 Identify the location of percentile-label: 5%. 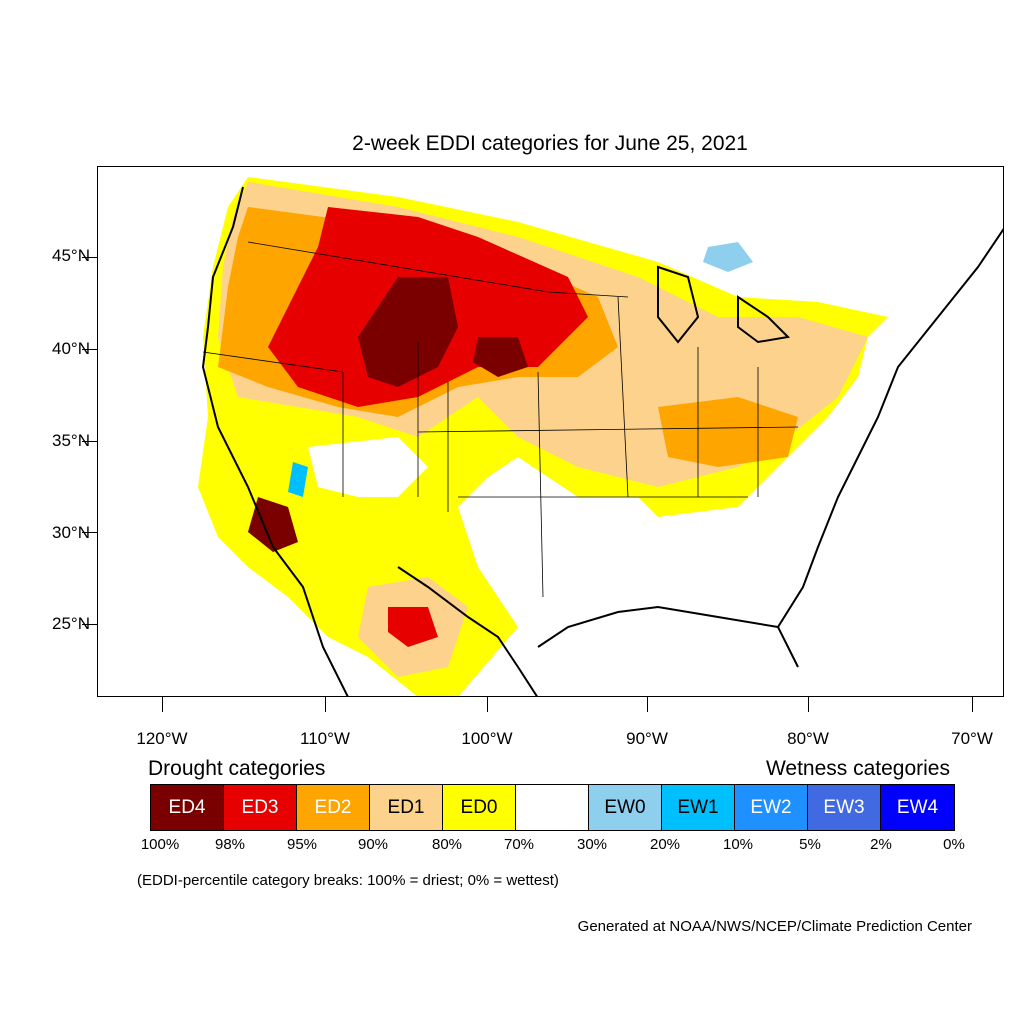
(810, 844).